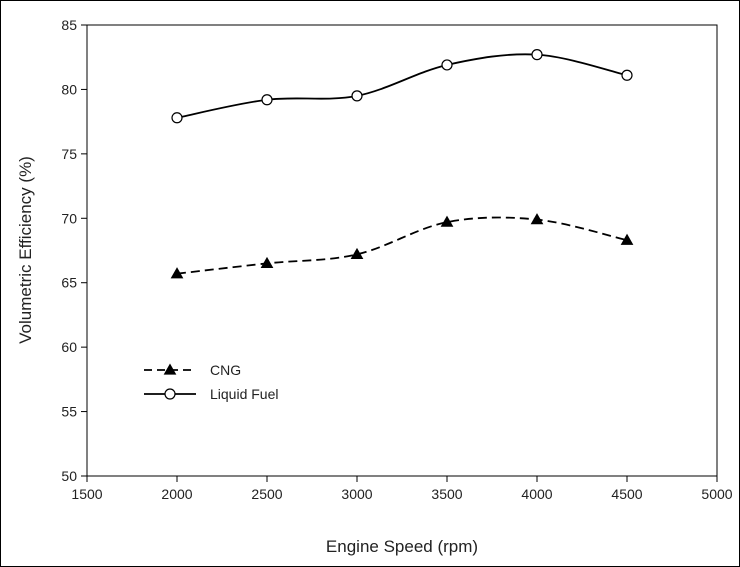  I want to click on x-tick-label: 3000, so click(356, 494).